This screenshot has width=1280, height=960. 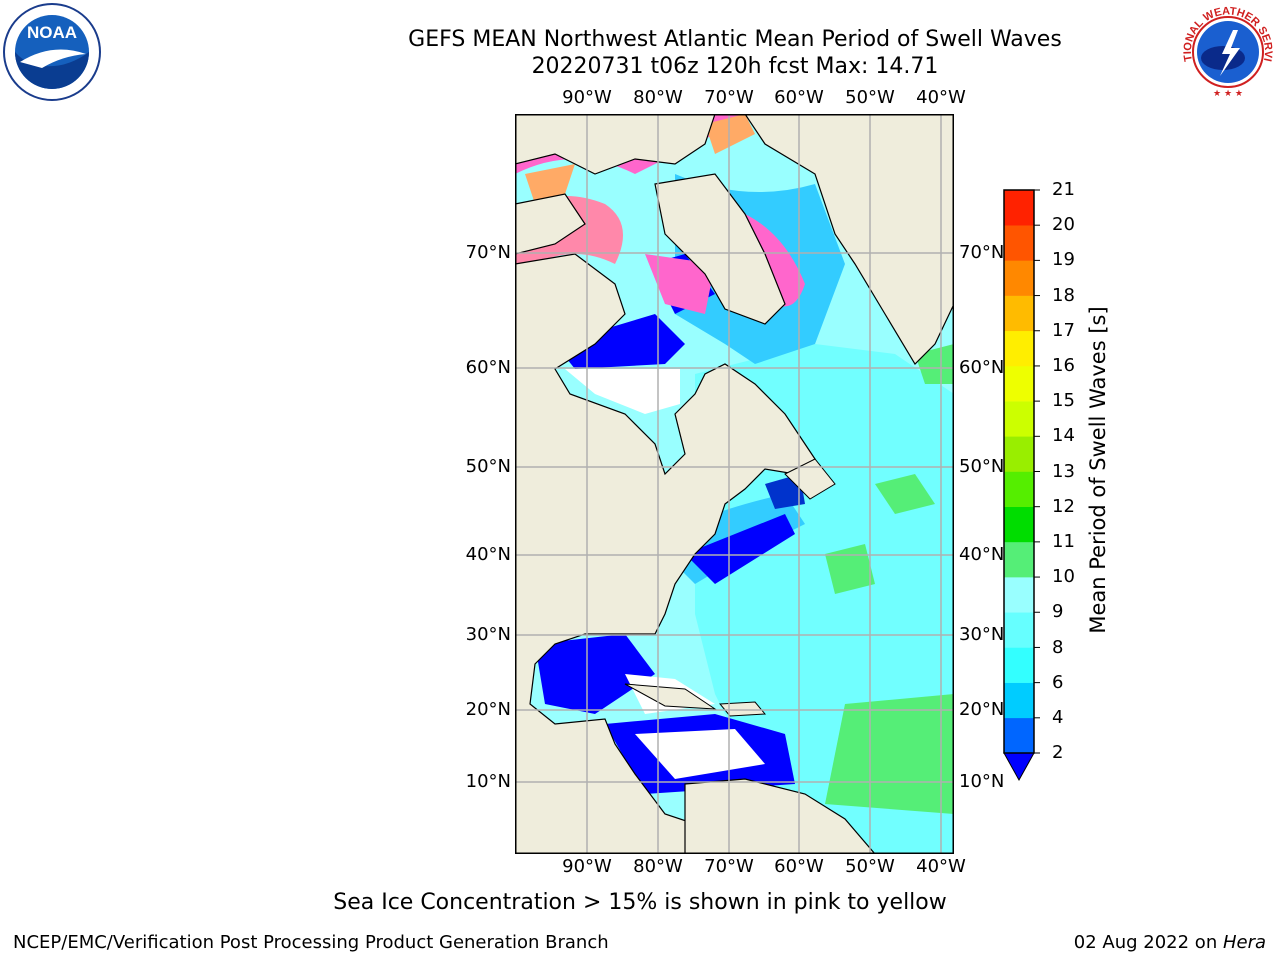 What do you see at coordinates (810, 479) in the screenshot?
I see `land-newfoundland` at bounding box center [810, 479].